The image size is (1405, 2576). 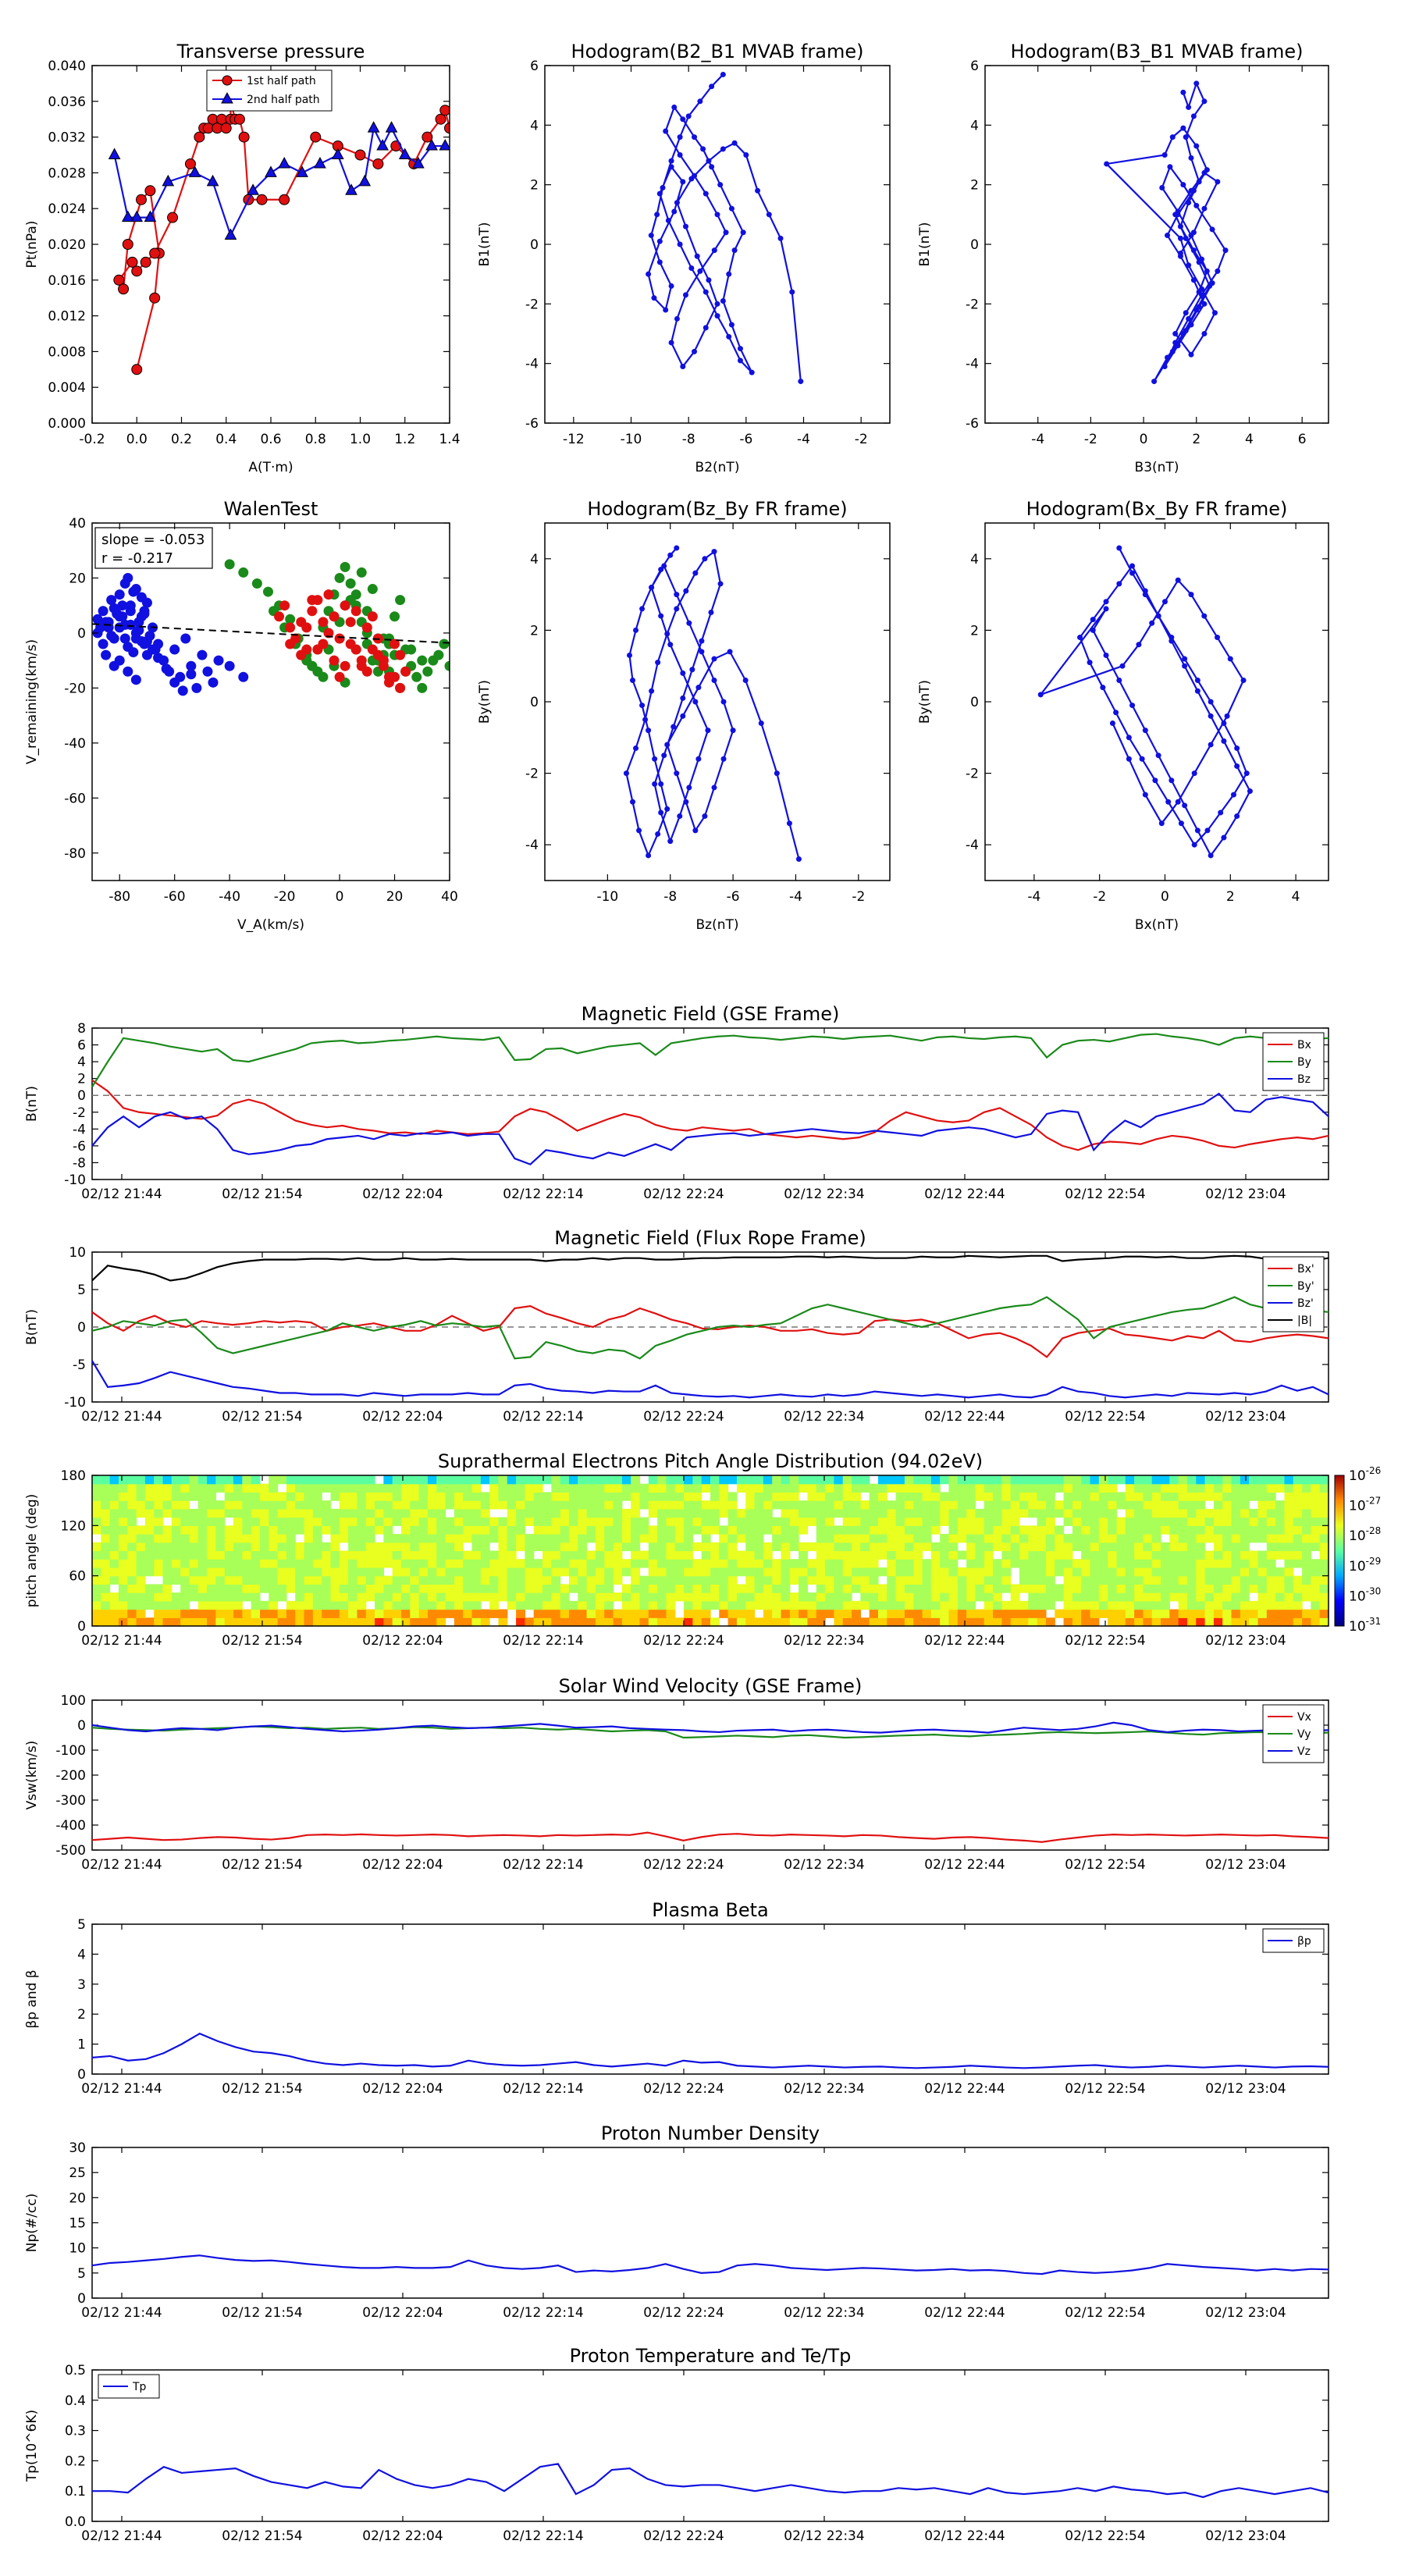 I want to click on tp-legend: Tp, so click(x=129, y=2386).